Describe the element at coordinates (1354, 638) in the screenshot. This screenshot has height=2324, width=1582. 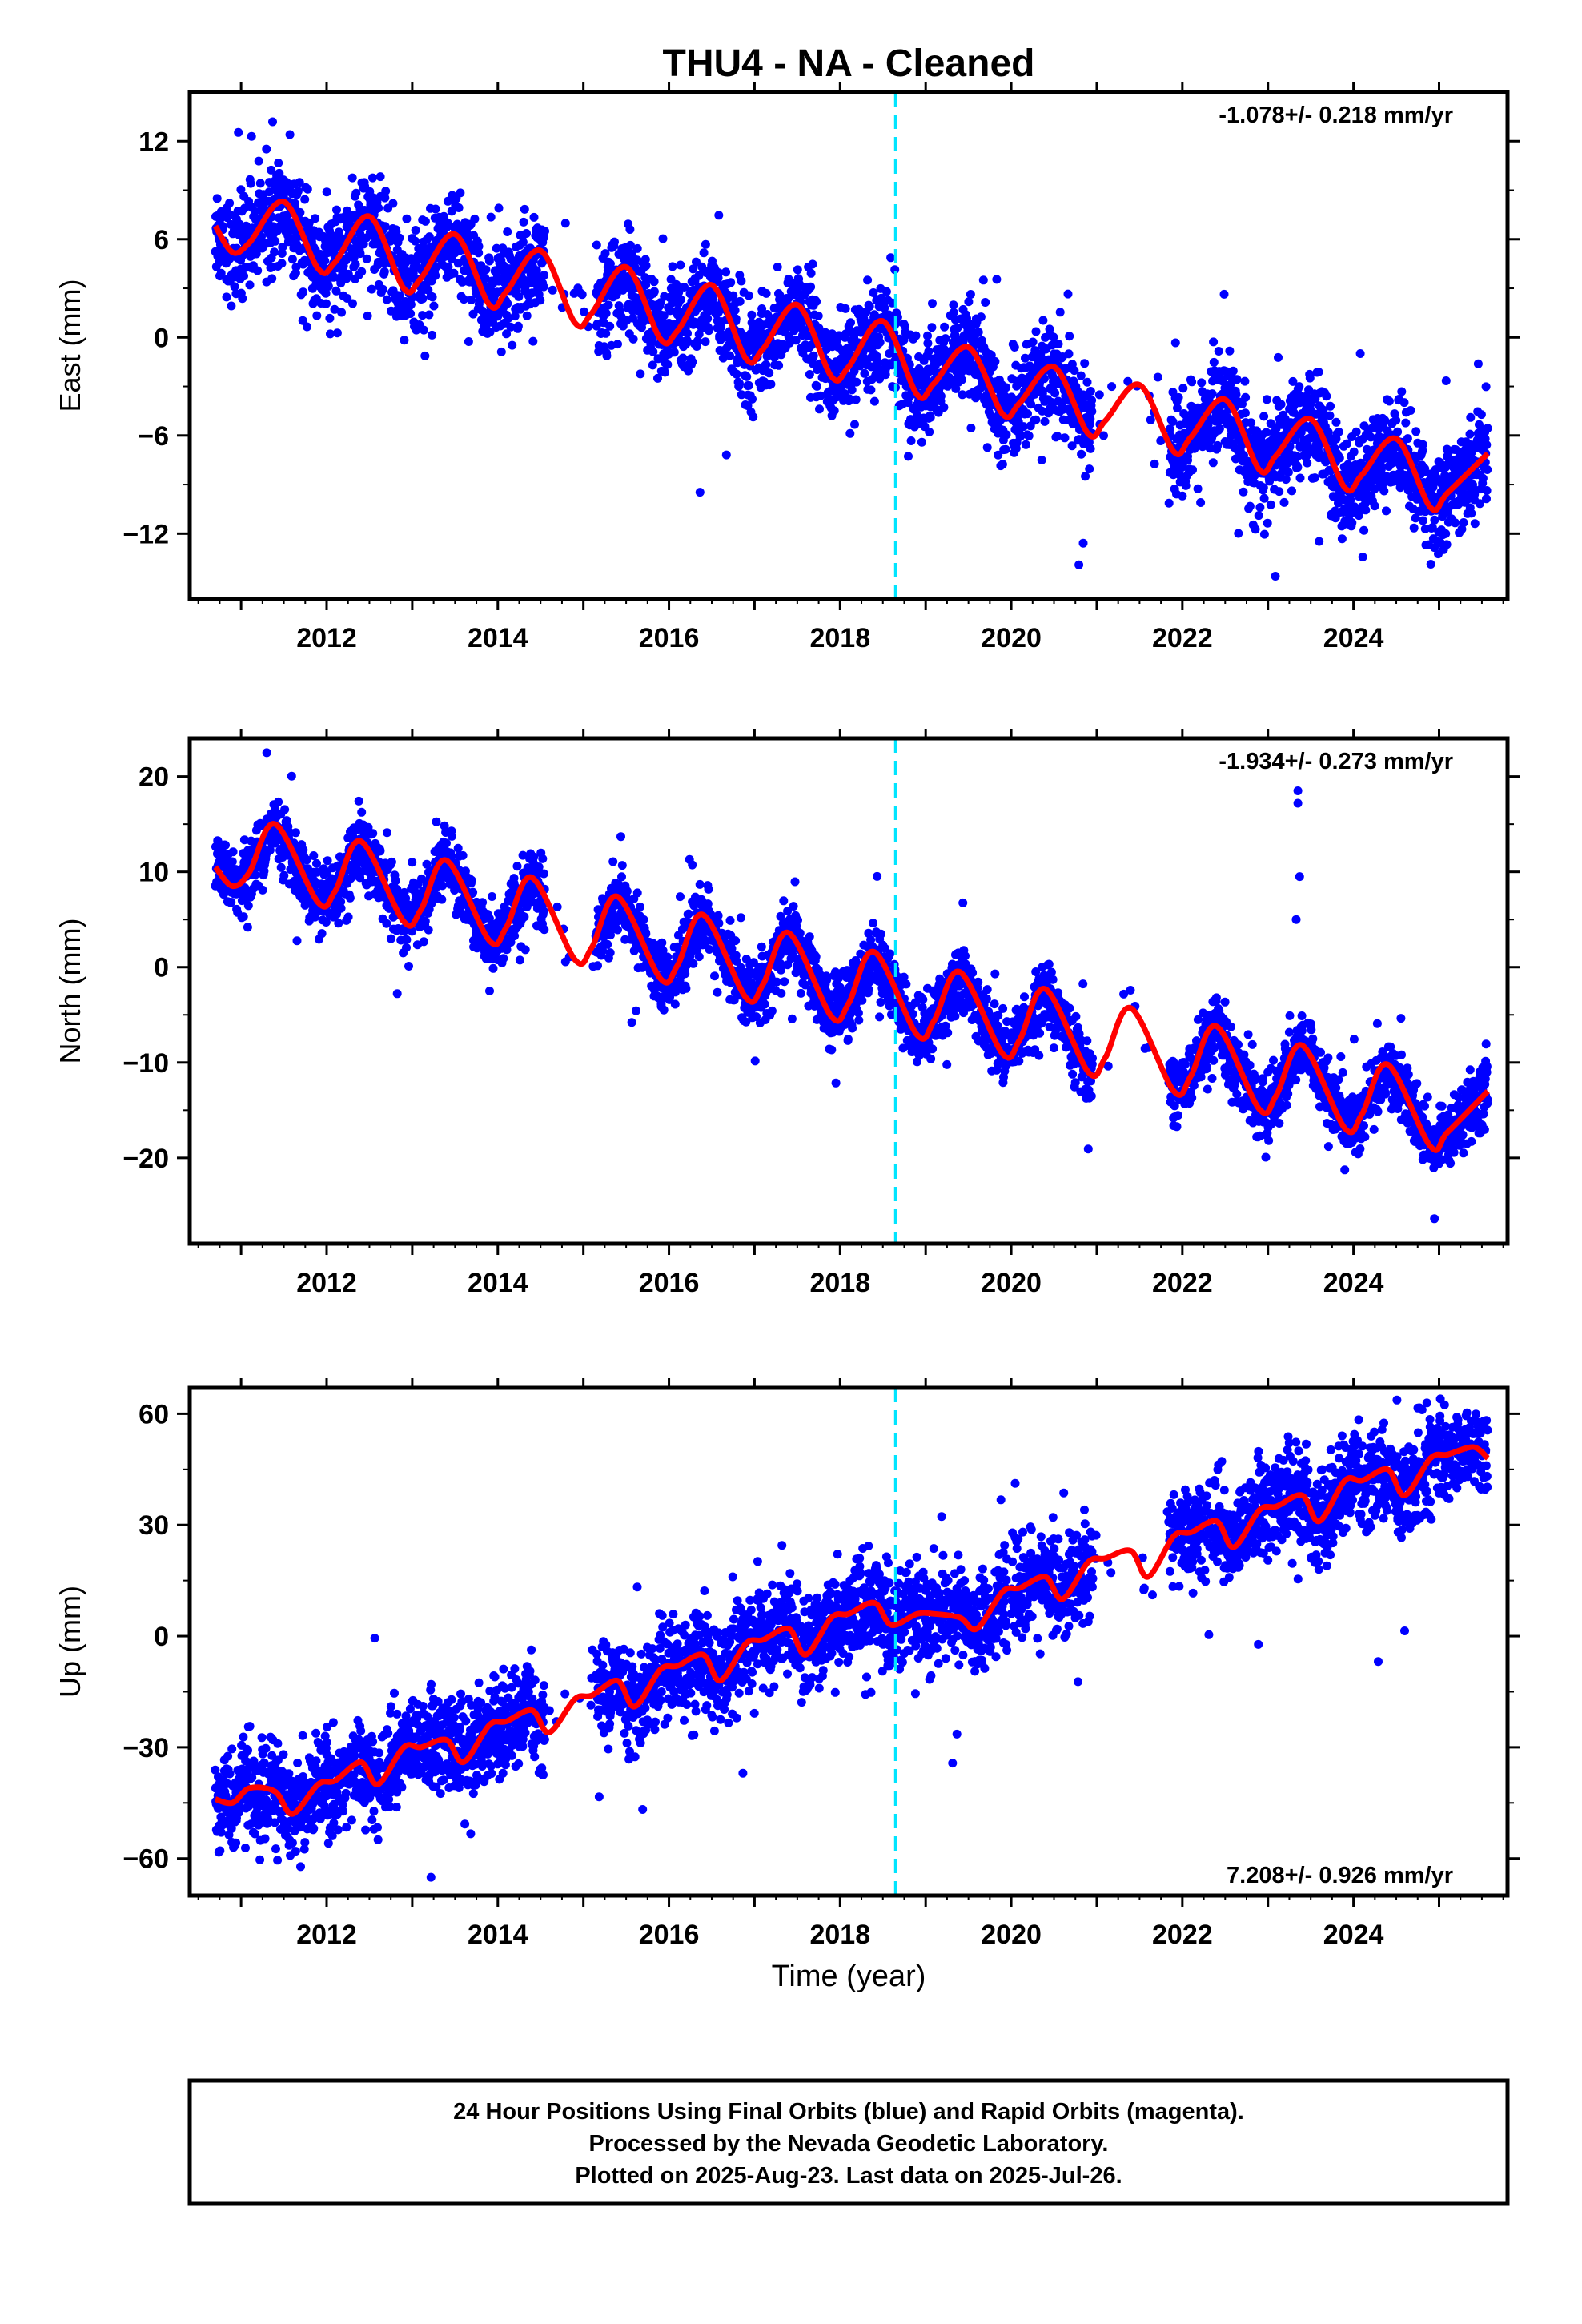
I see `x-tick-label: 2024` at that location.